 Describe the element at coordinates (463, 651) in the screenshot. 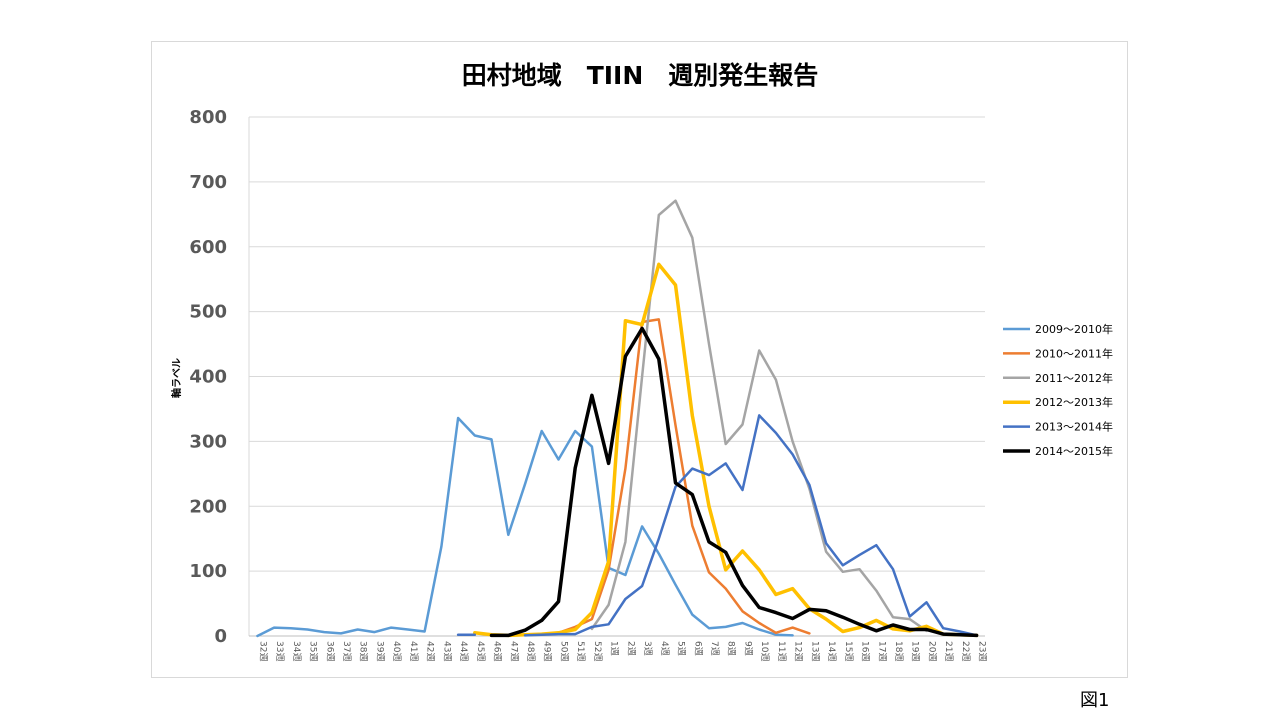

I see `x-tick-label: 44週` at that location.